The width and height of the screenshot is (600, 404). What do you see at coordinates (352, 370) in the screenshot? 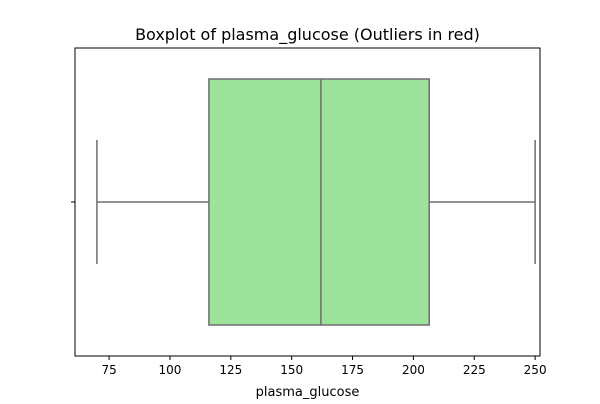
I see `x-tick-label: 175` at bounding box center [352, 370].